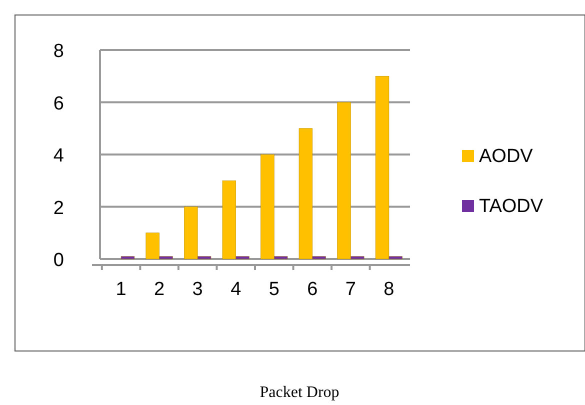  I want to click on y-tick-label: 4, so click(58, 156).